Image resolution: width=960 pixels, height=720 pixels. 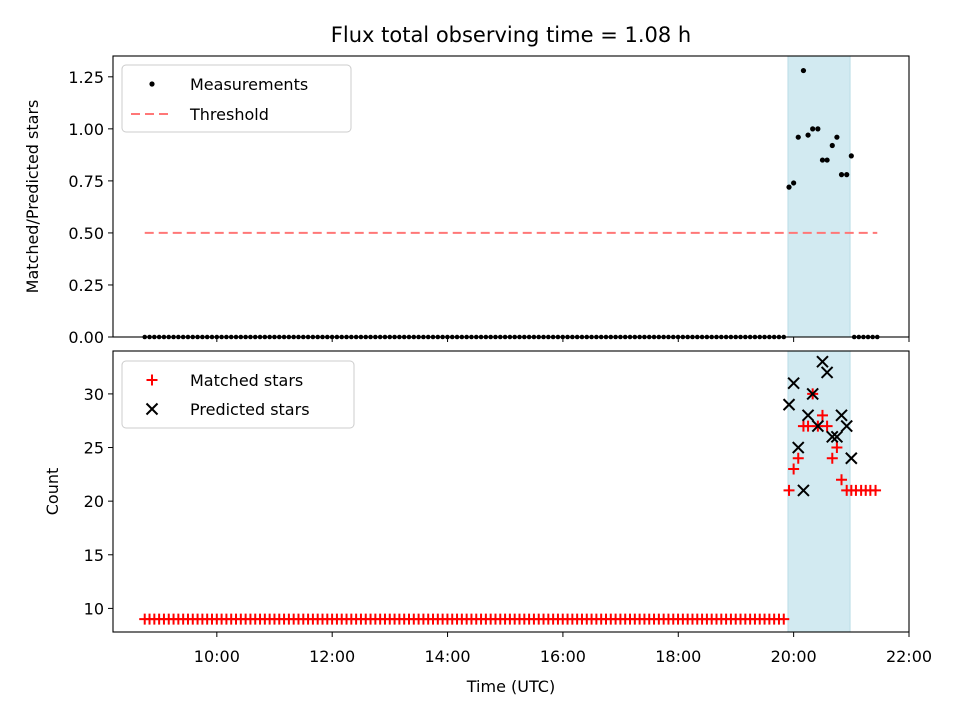 What do you see at coordinates (86, 337) in the screenshot?
I see `y-tick-label: 0.00` at bounding box center [86, 337].